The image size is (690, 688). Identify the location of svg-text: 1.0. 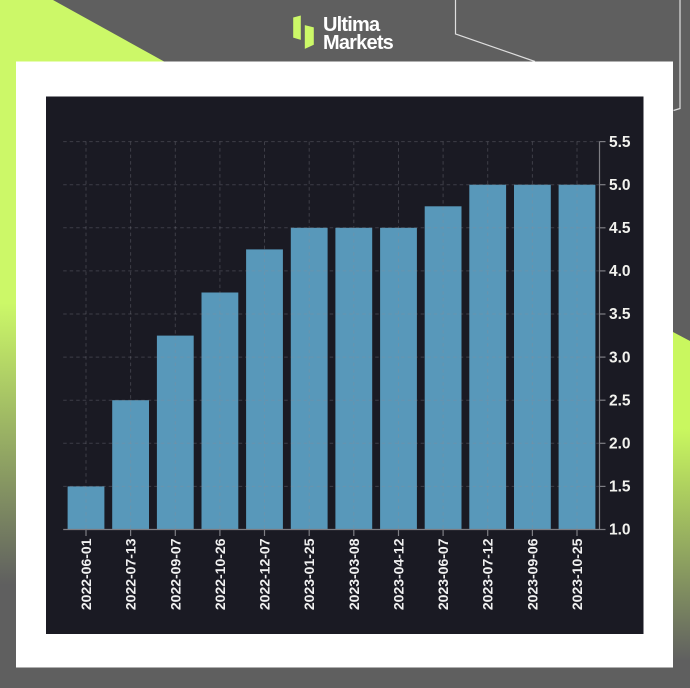
(620, 530).